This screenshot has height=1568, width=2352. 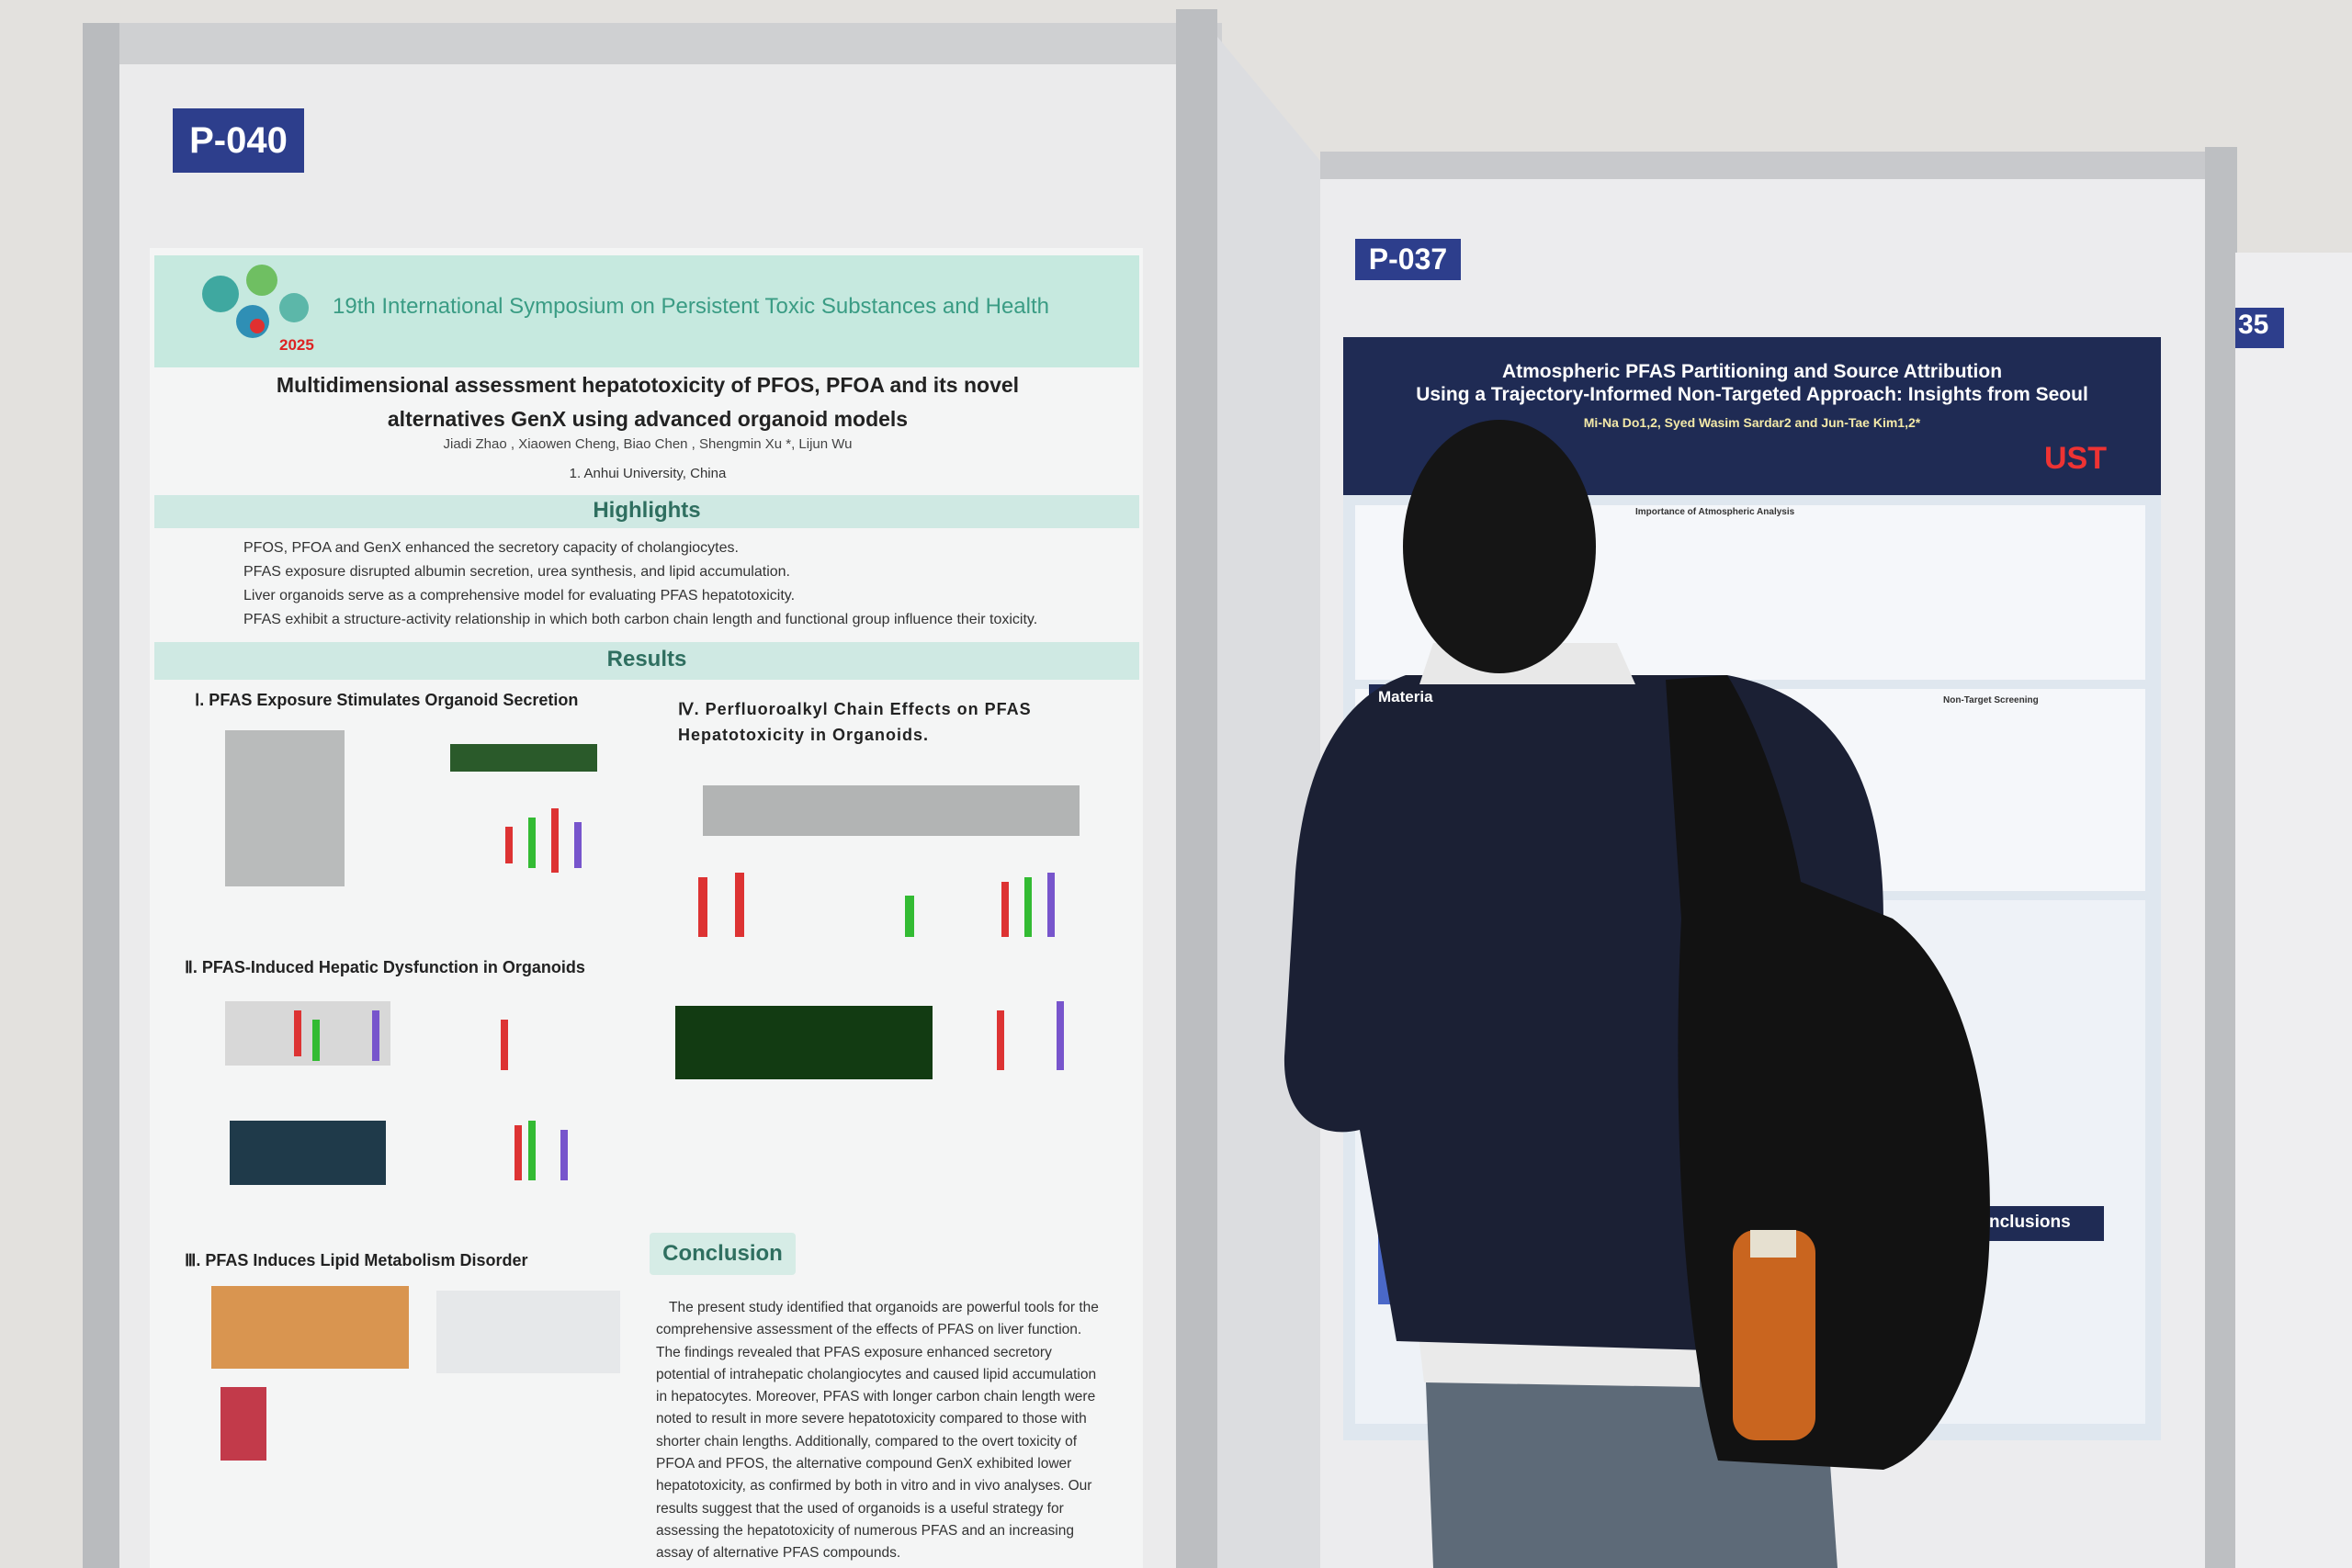 I want to click on board-label: P-037, so click(x=1408, y=259).